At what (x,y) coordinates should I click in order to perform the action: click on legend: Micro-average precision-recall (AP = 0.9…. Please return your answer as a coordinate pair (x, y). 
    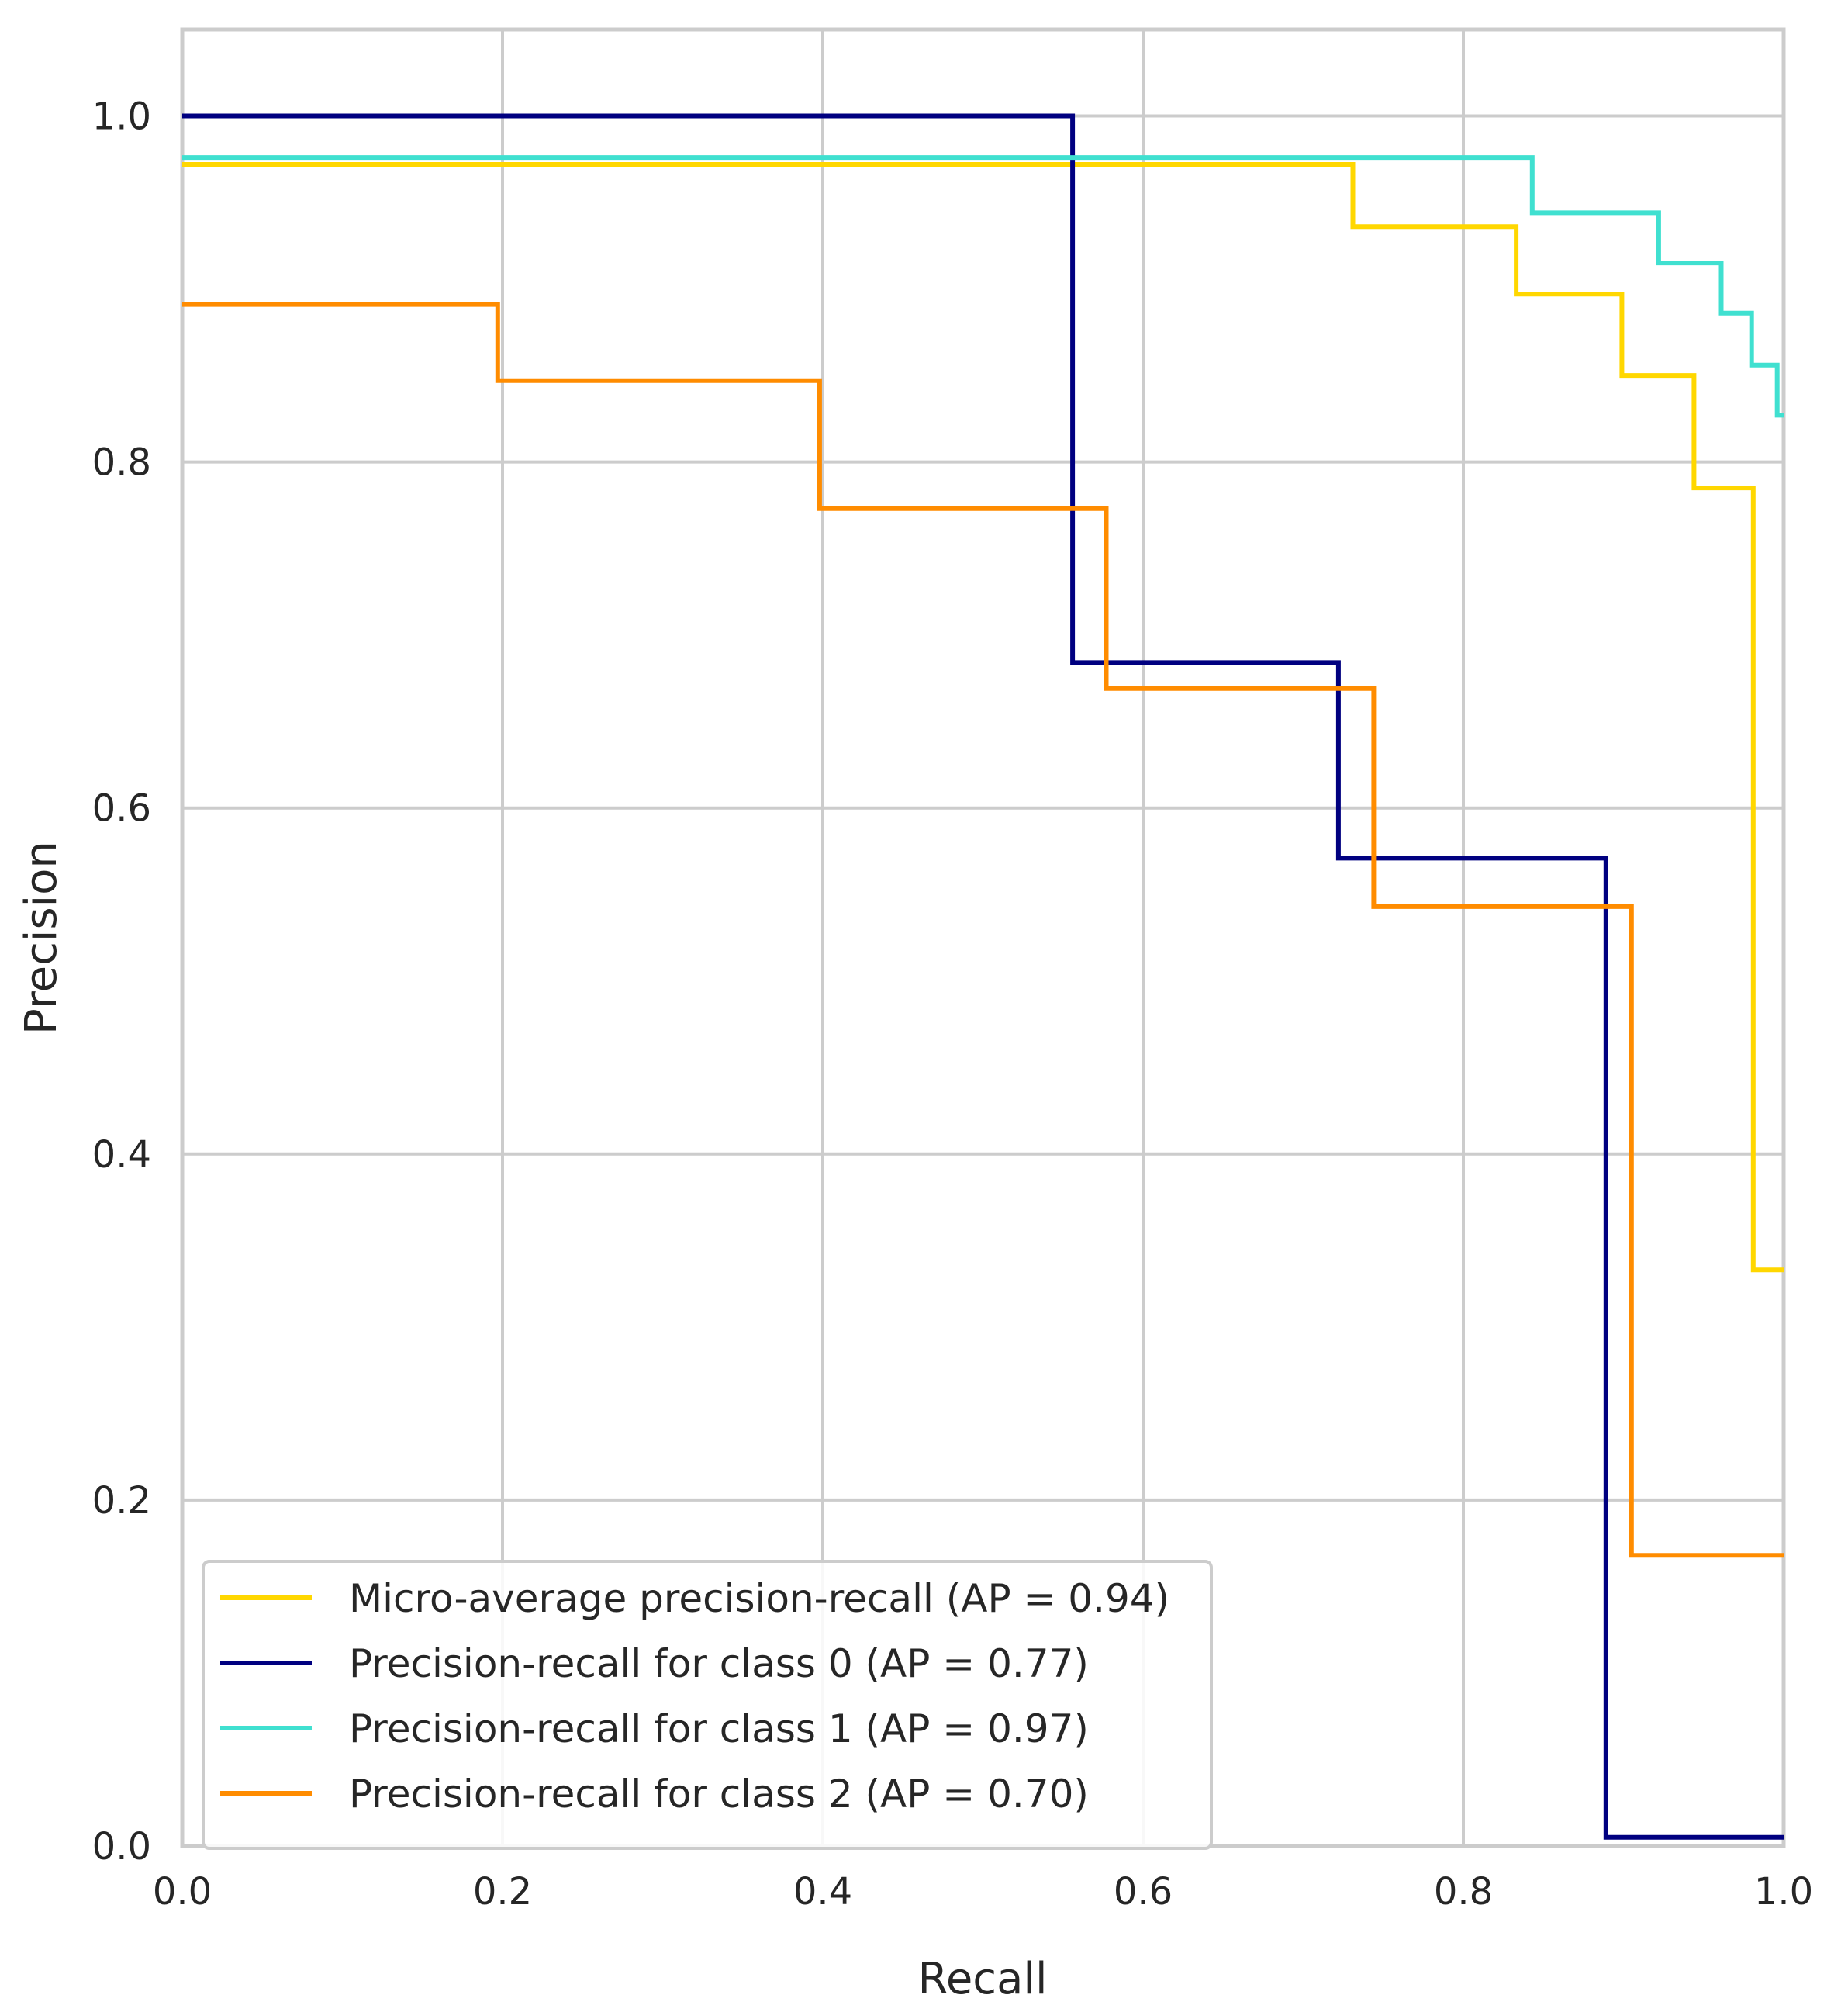
    Looking at the image, I should click on (707, 1705).